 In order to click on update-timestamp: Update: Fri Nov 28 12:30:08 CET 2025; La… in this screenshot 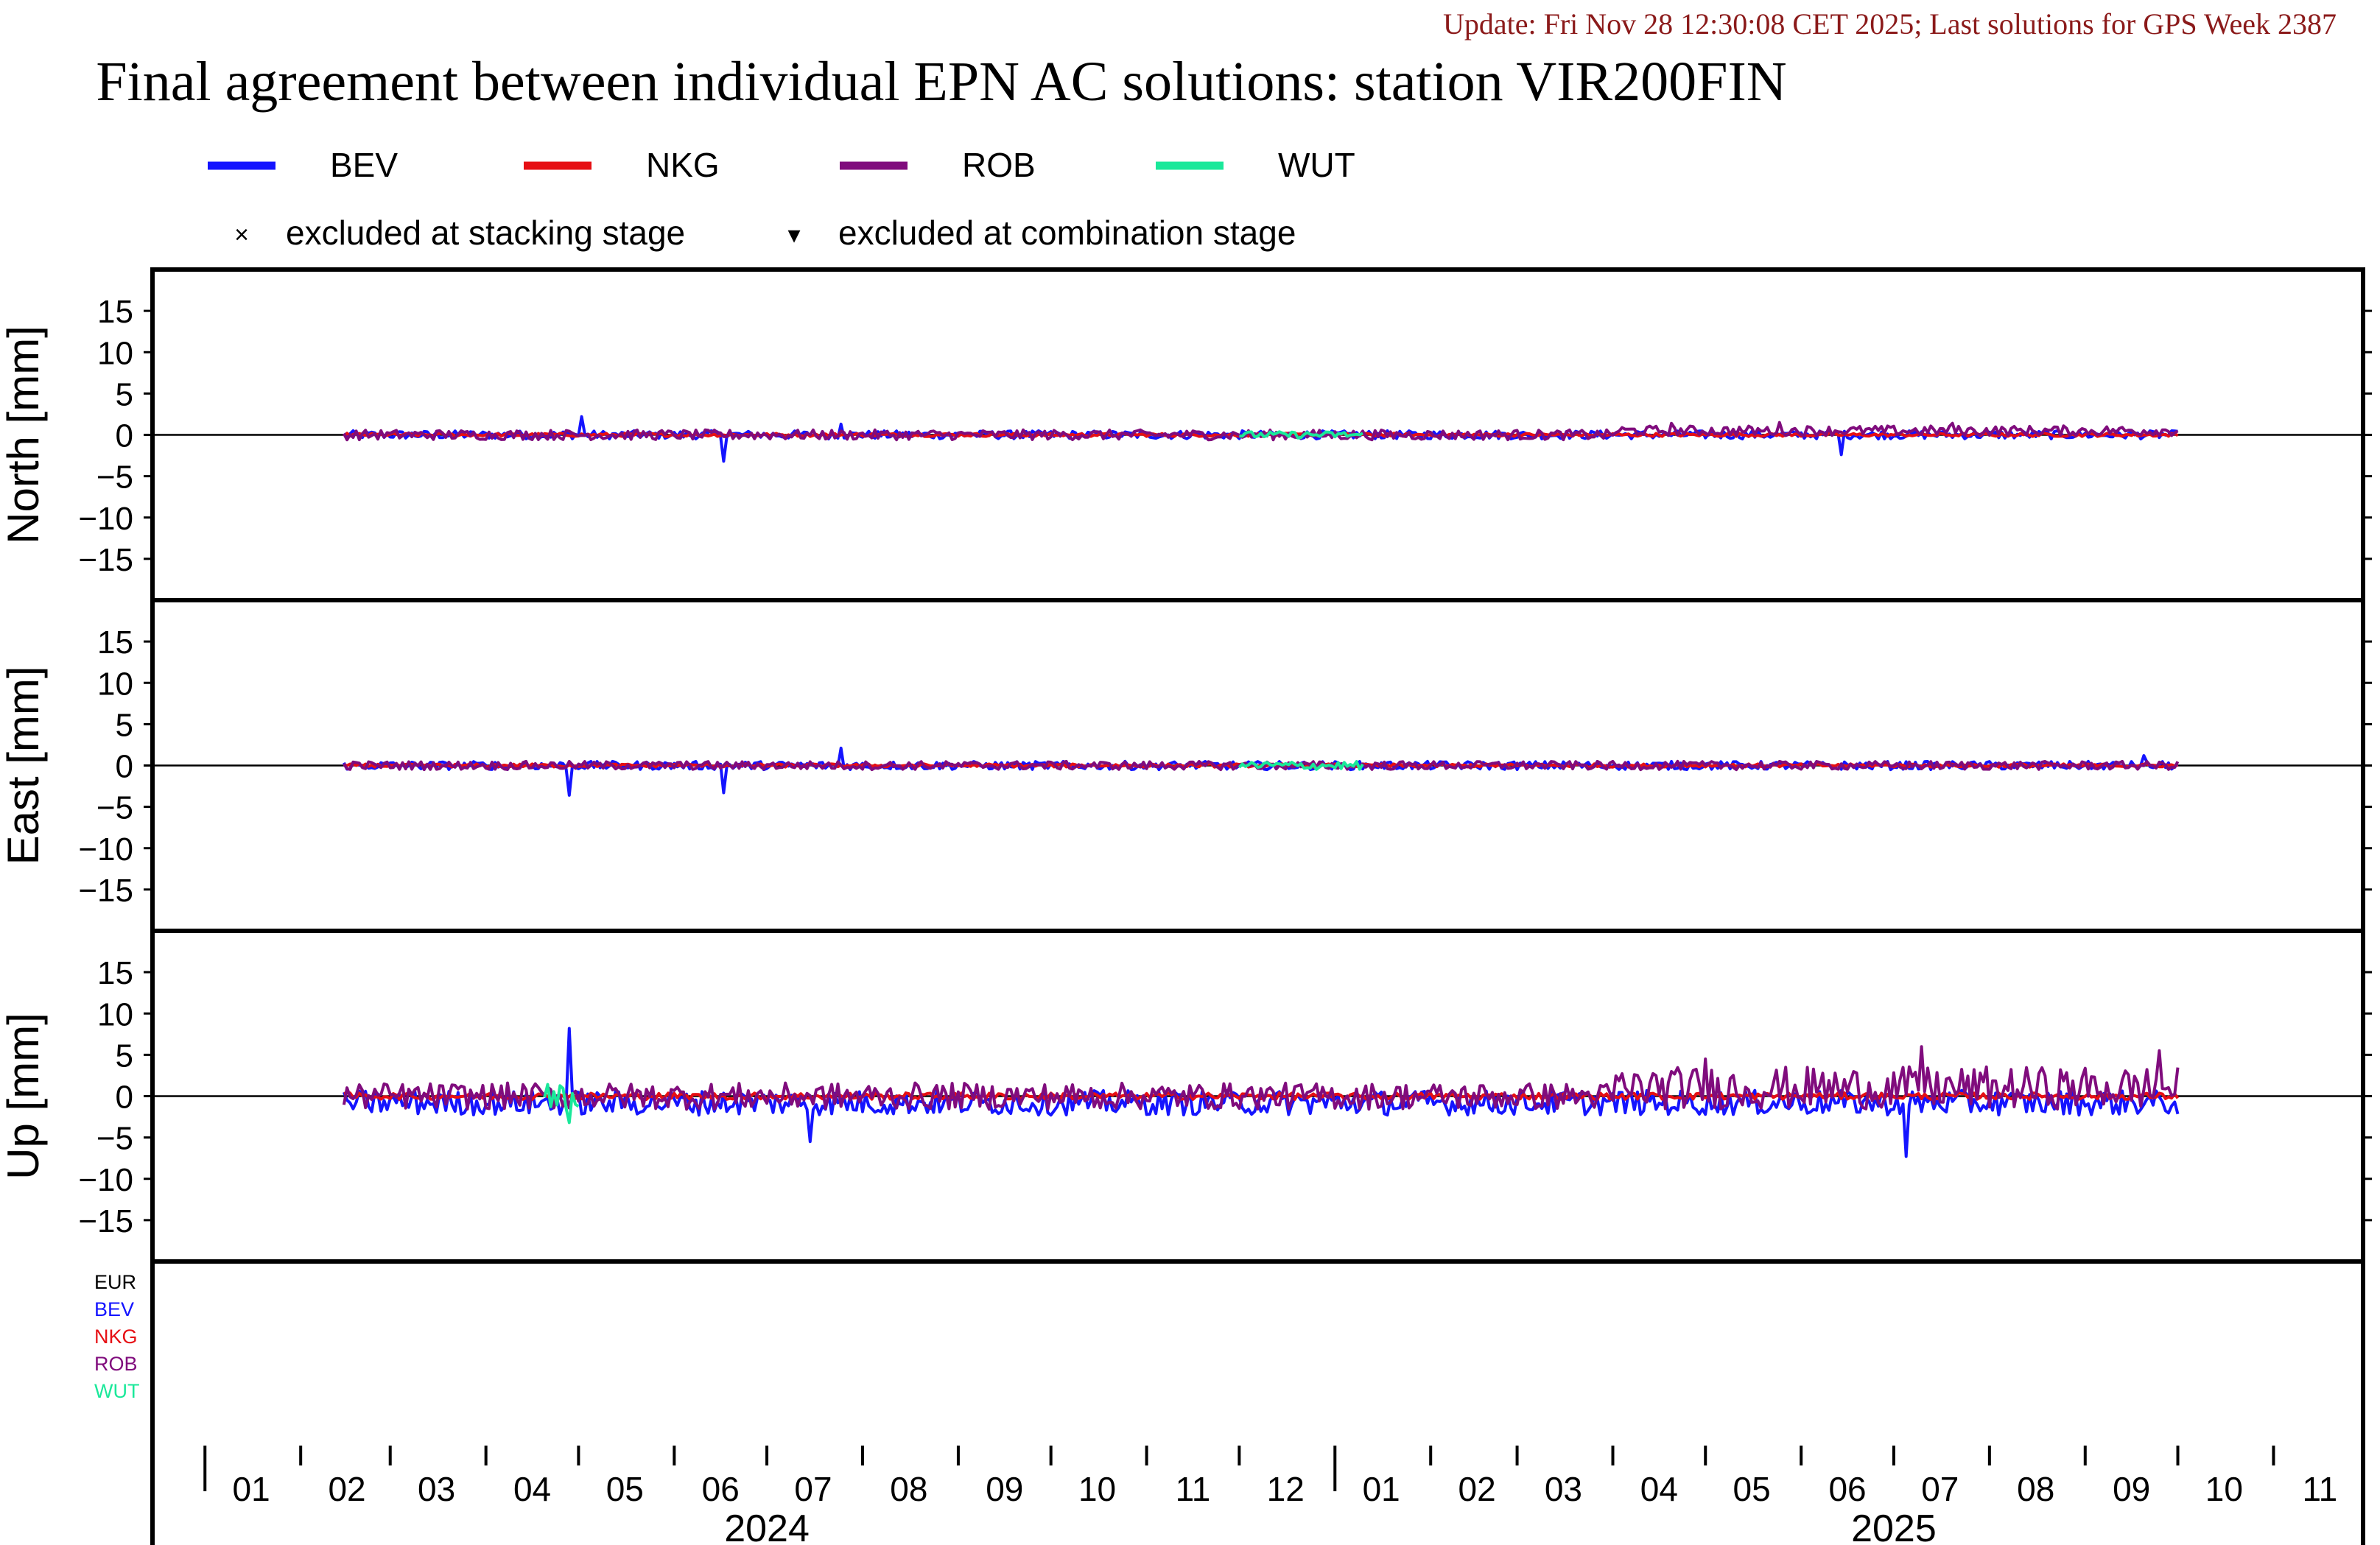, I will do `click(1890, 24)`.